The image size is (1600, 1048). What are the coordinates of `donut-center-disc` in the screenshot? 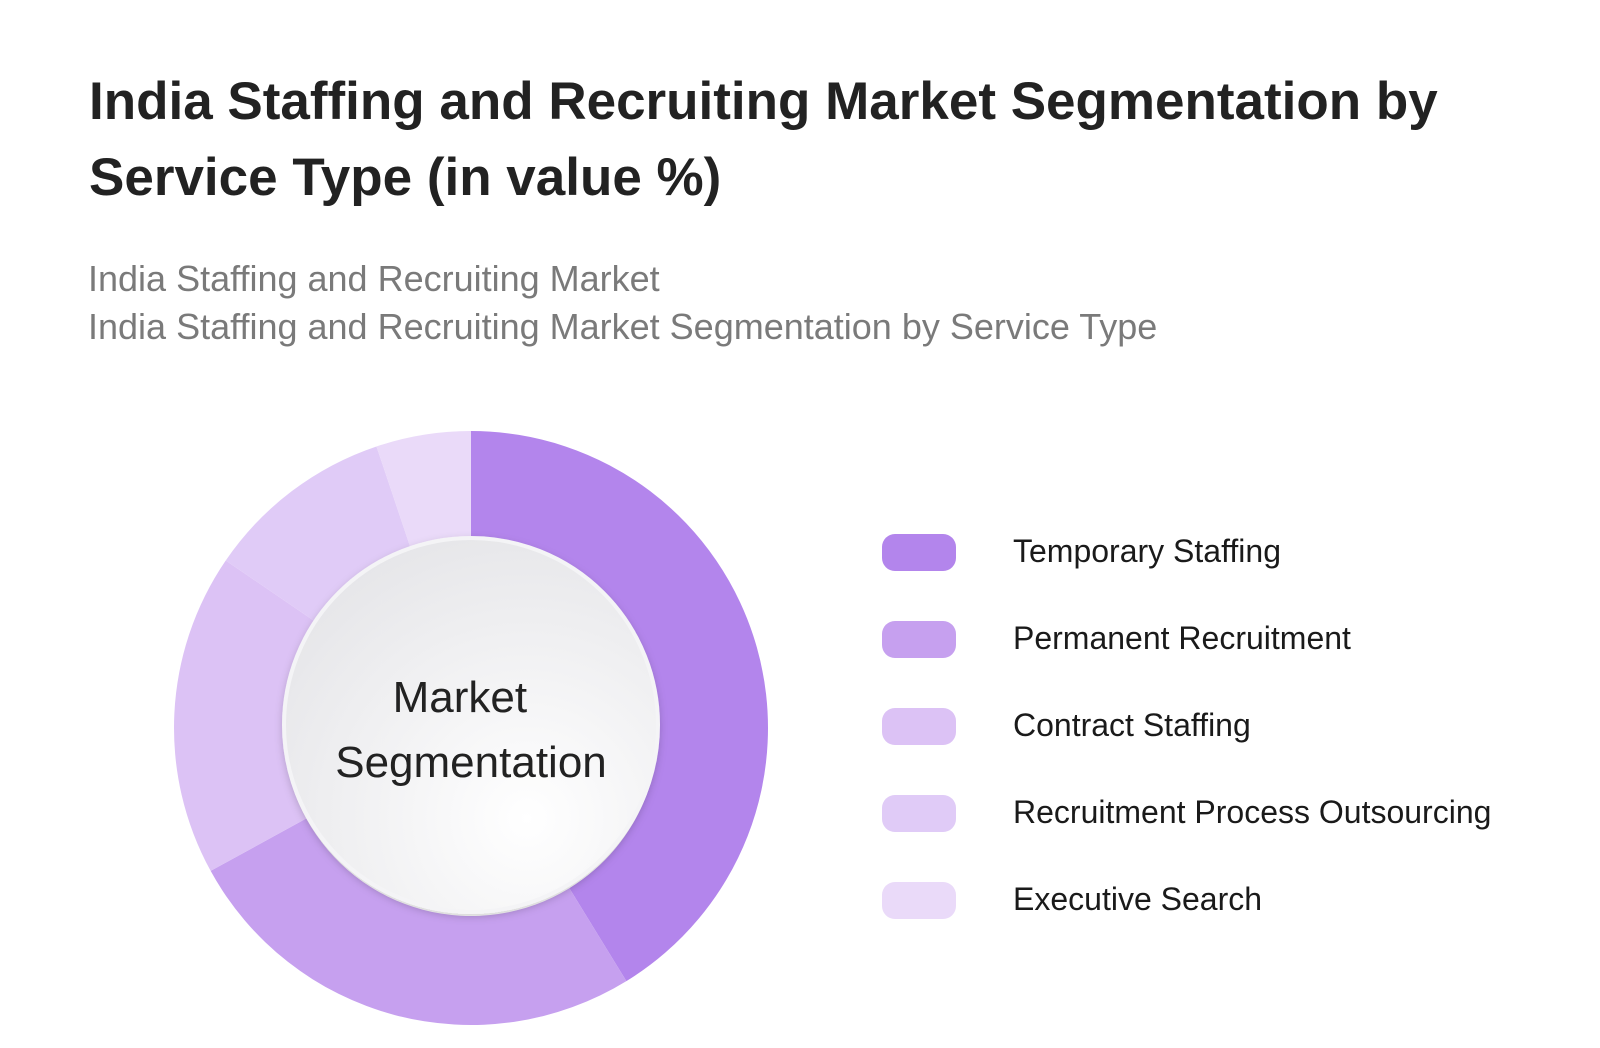 It's located at (471, 725).